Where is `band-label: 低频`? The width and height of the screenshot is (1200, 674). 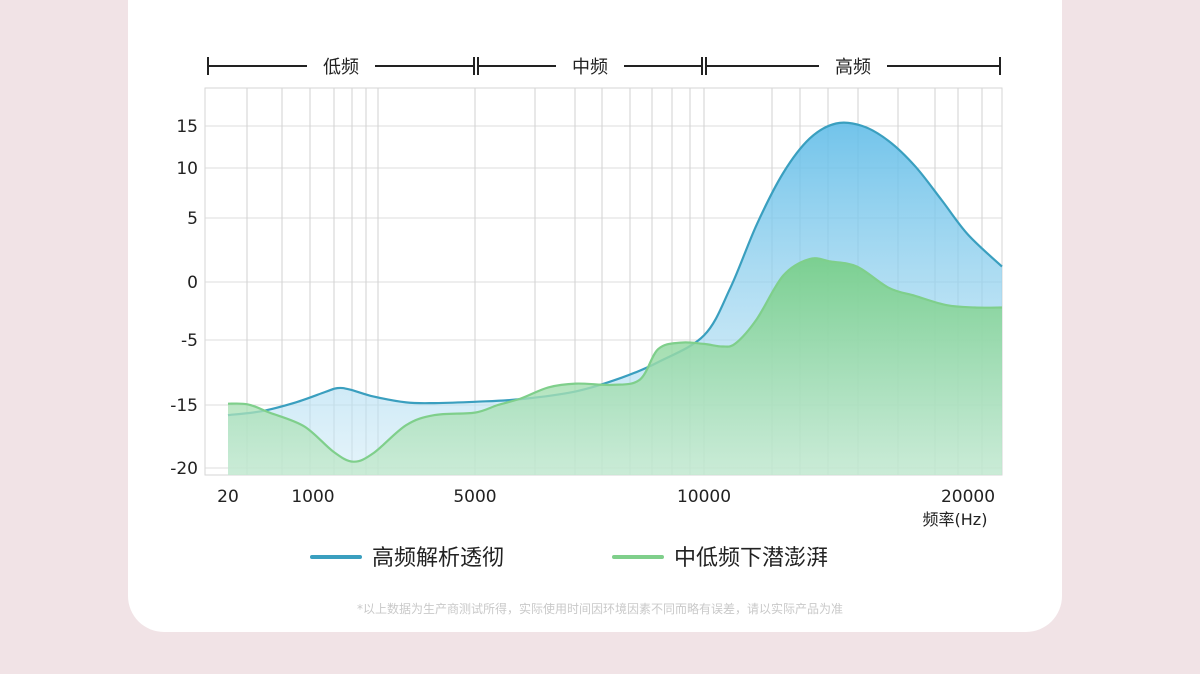
band-label: 低频 is located at coordinates (341, 67).